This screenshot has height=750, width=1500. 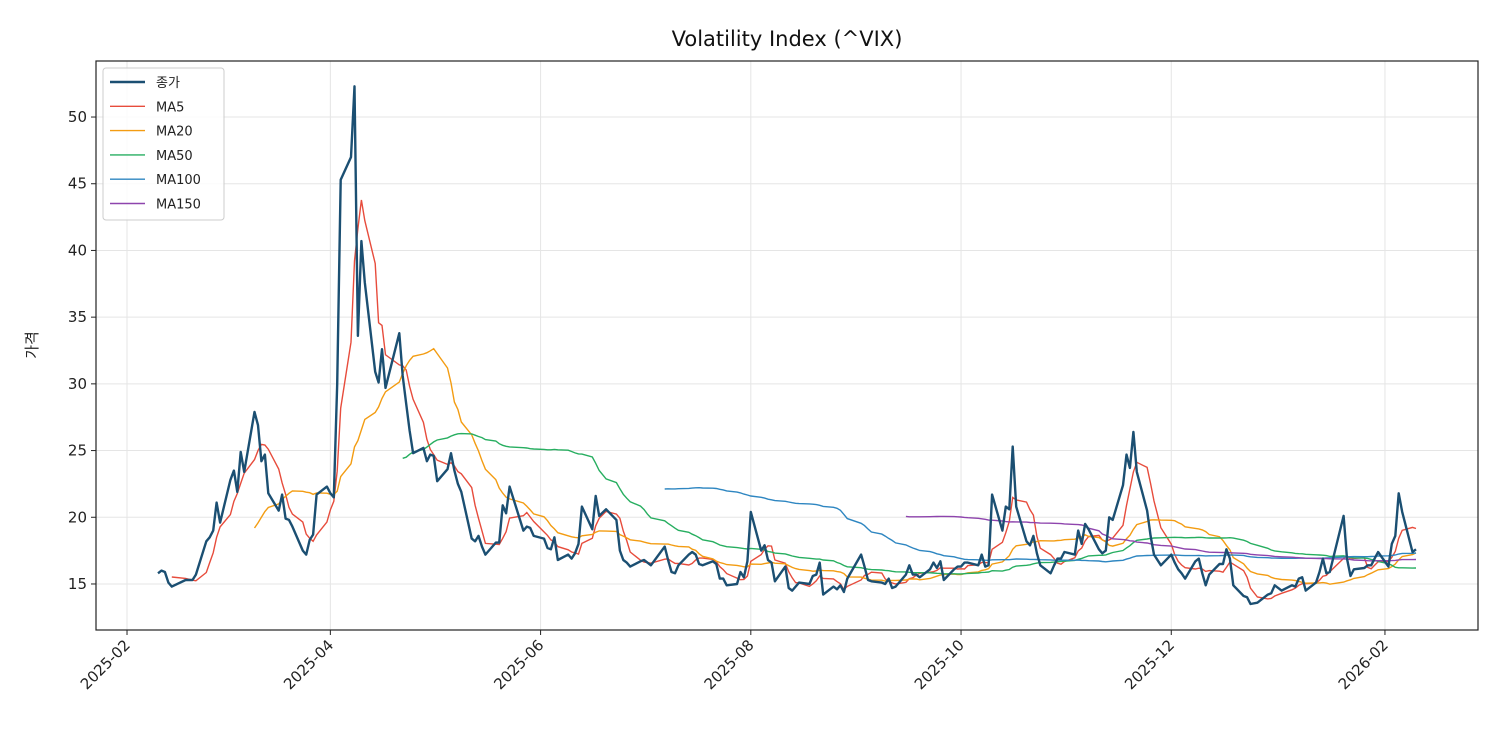 I want to click on y-axis: 15 20 25 30 35 40 45 50, so click(x=82, y=350).